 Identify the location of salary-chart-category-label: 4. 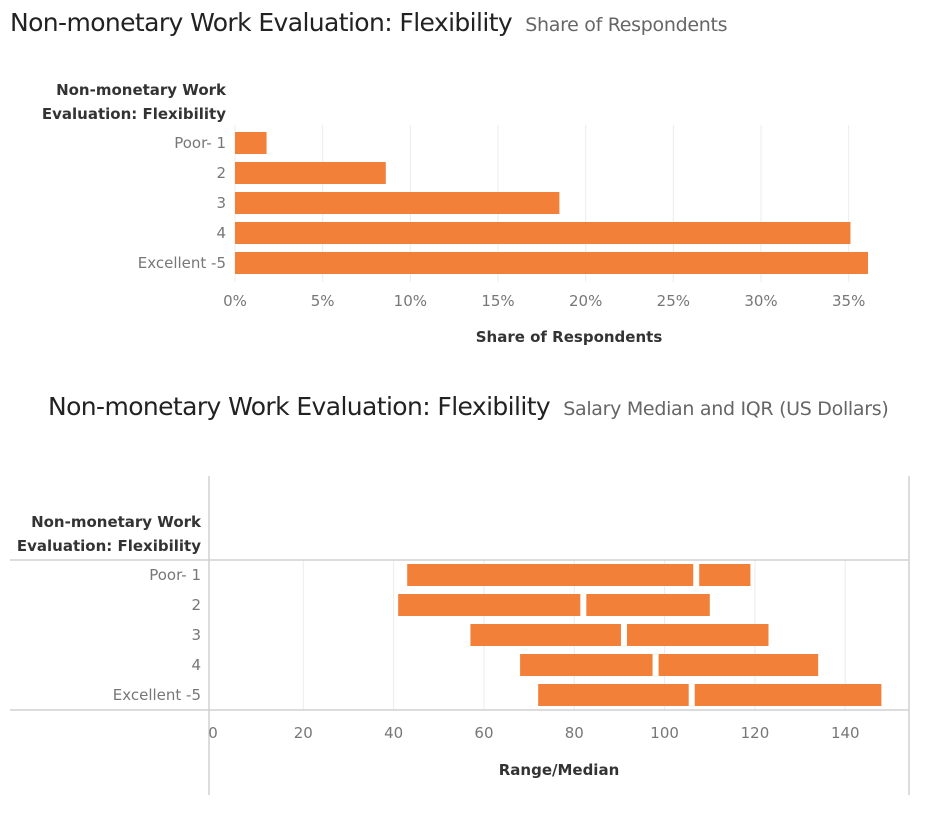
(196, 665).